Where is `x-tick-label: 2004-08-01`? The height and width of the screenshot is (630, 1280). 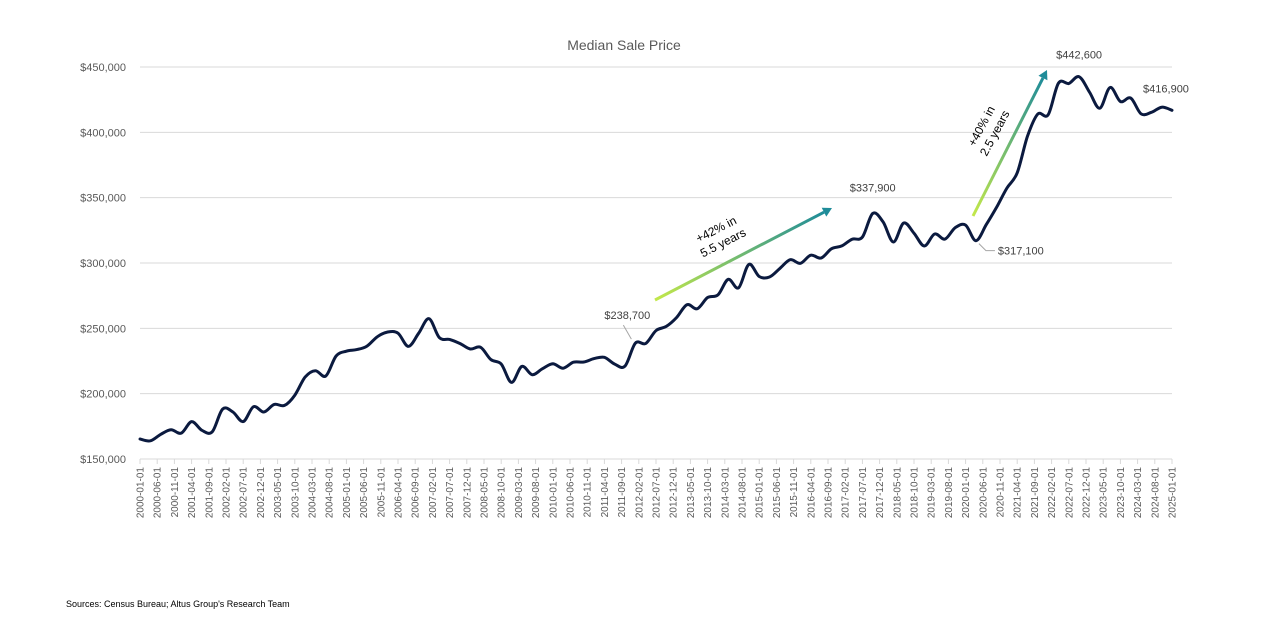
x-tick-label: 2004-08-01 is located at coordinates (330, 493).